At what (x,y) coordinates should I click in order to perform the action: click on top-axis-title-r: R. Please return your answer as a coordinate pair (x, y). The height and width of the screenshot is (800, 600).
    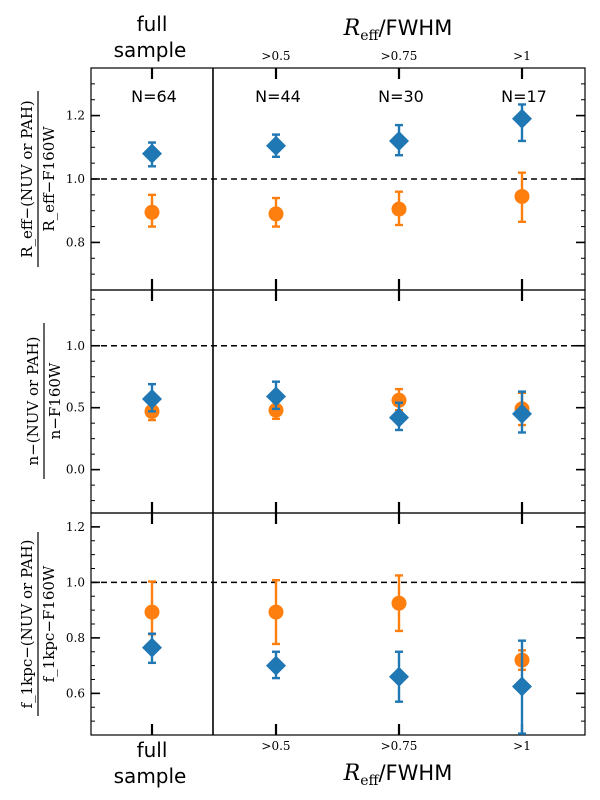
    Looking at the image, I should click on (352, 28).